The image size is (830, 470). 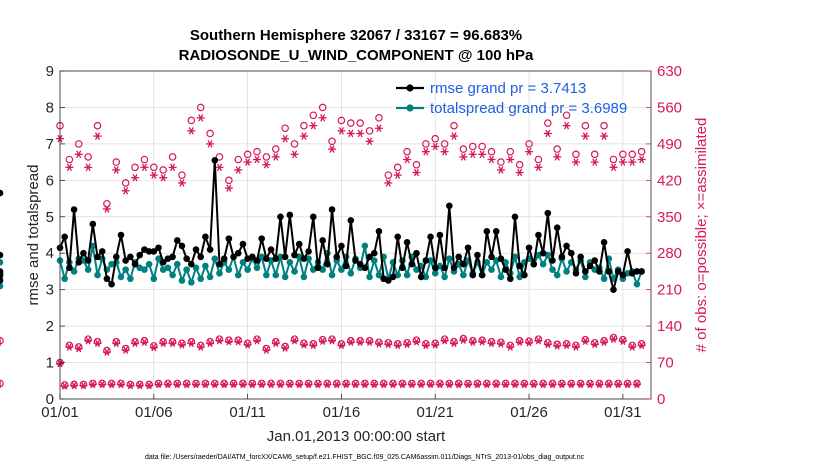 What do you see at coordinates (341, 407) in the screenshot?
I see `x-axis-ticks: 01/01 01/06 01/11 01/16 01/21 01/26 01/31` at bounding box center [341, 407].